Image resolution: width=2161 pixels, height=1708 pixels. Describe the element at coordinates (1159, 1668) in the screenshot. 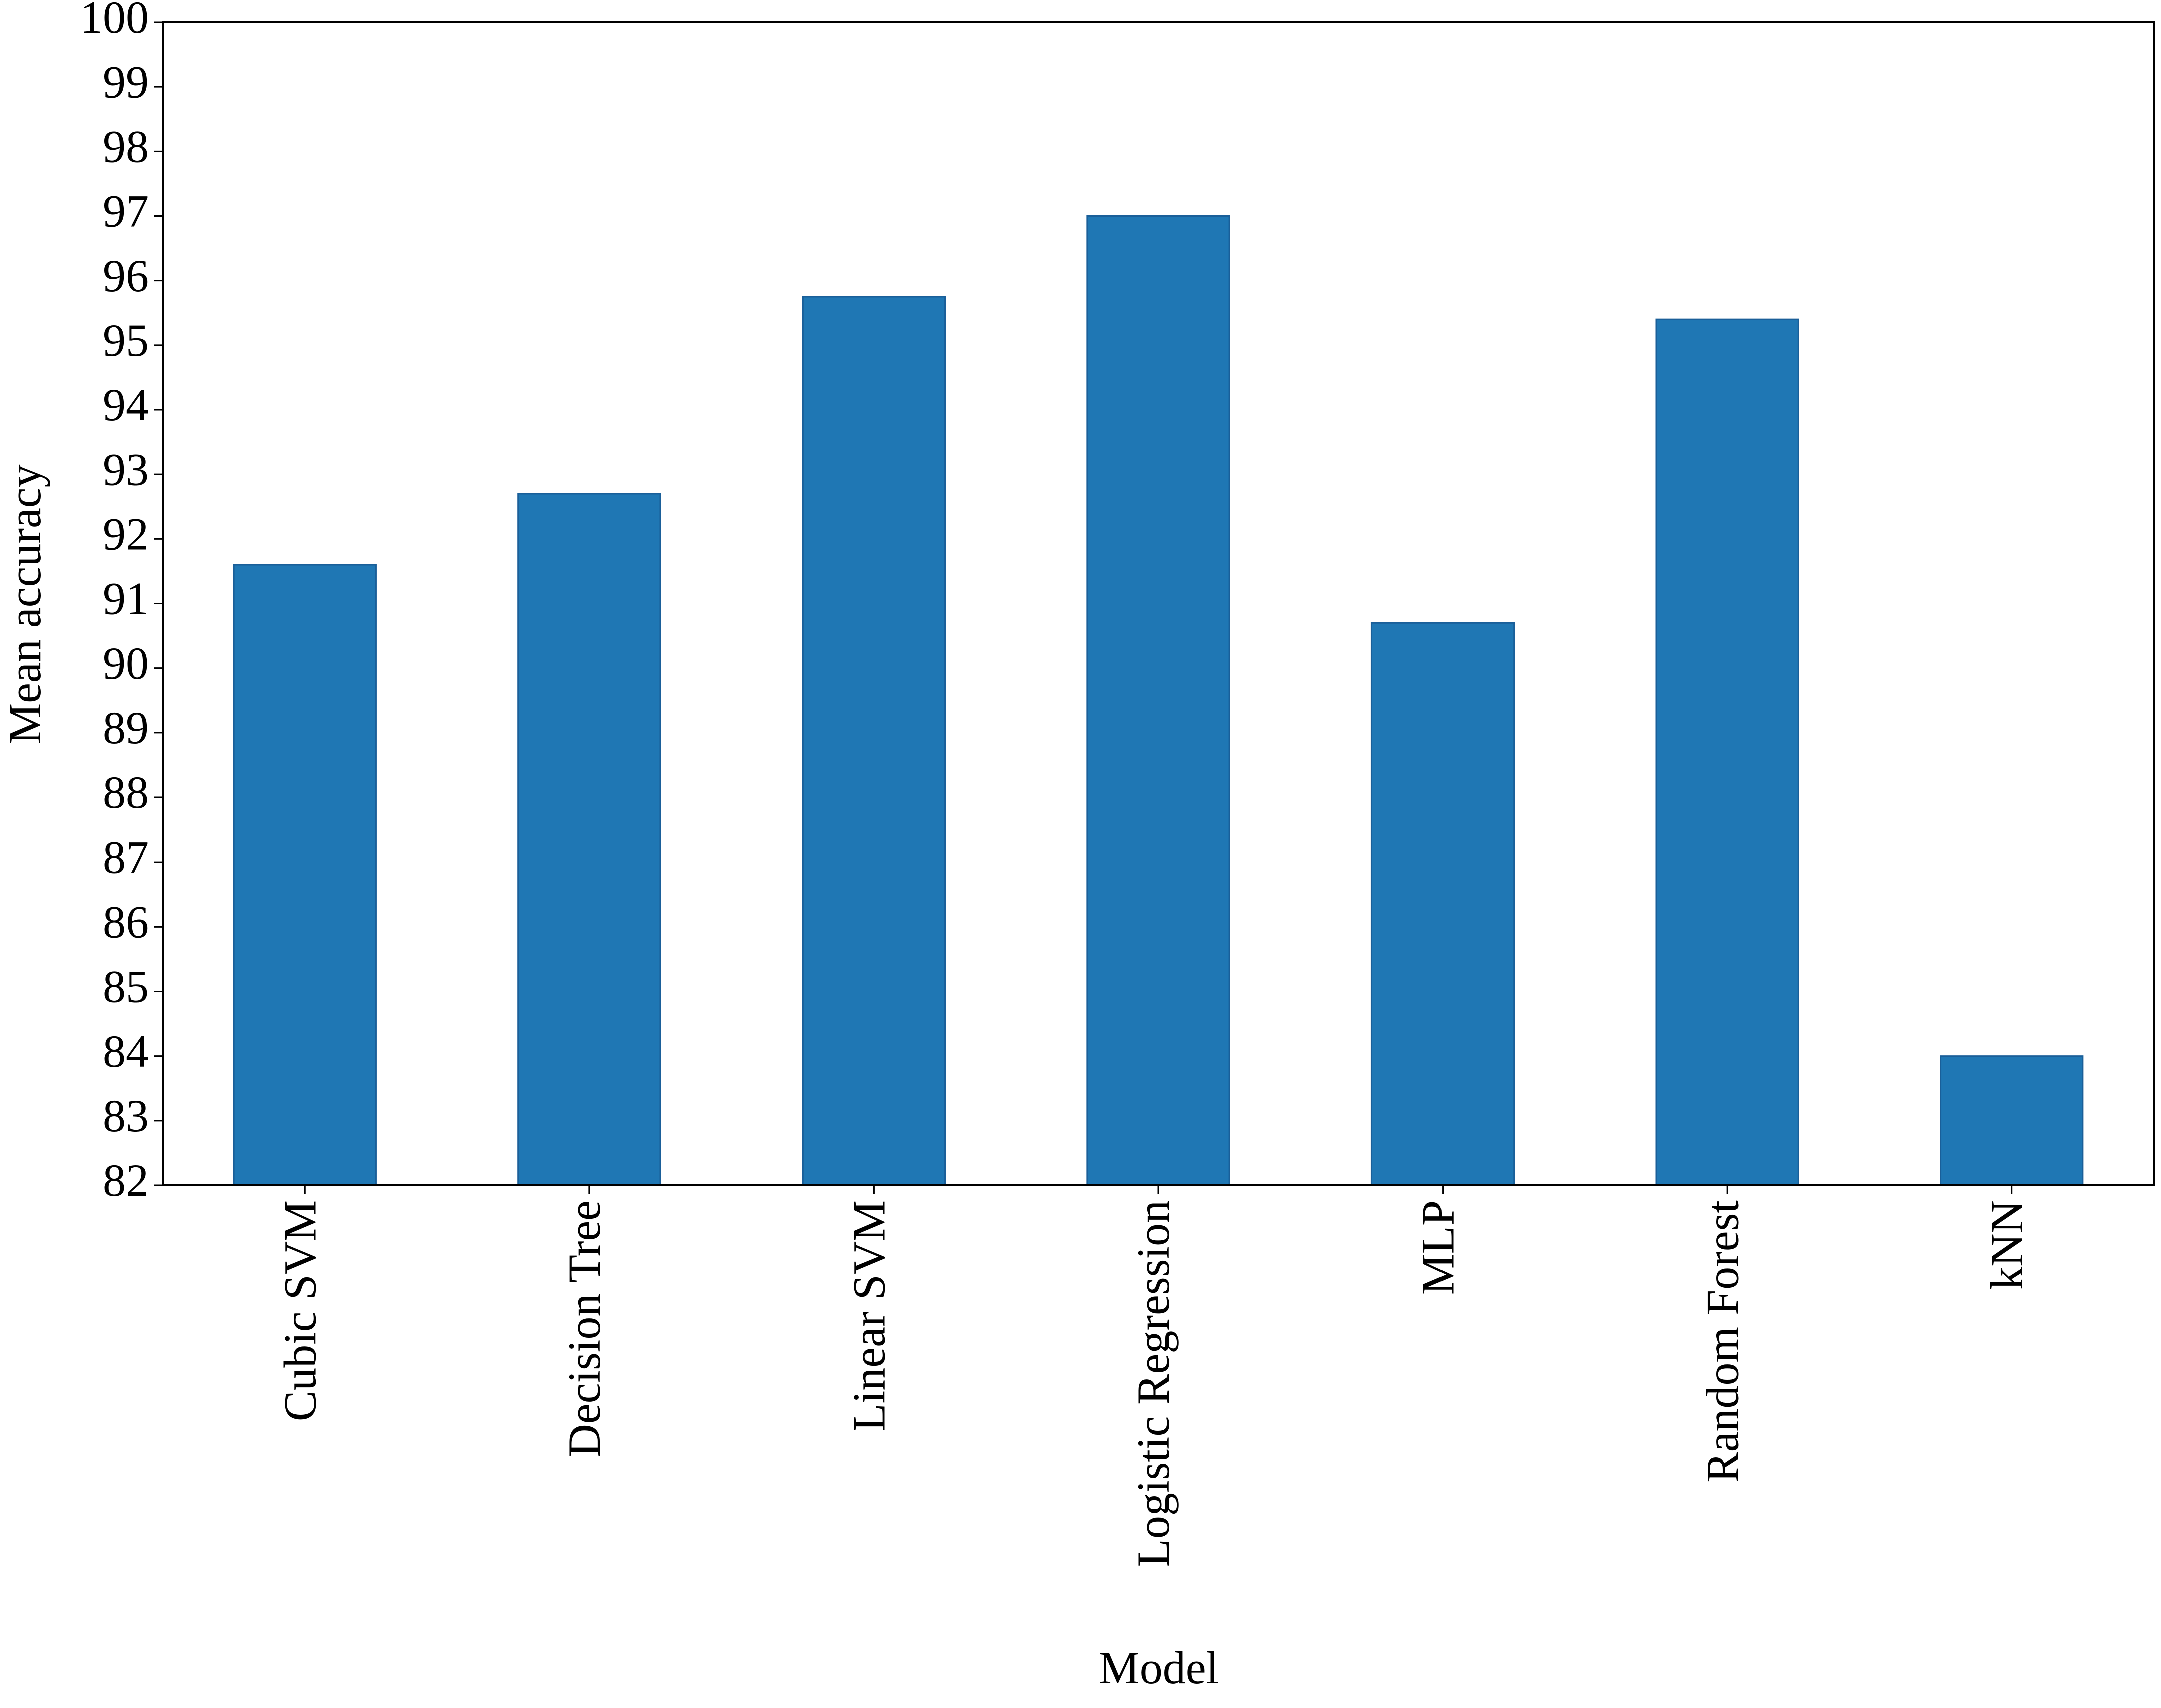

I see `x-axis-label: Model` at that location.